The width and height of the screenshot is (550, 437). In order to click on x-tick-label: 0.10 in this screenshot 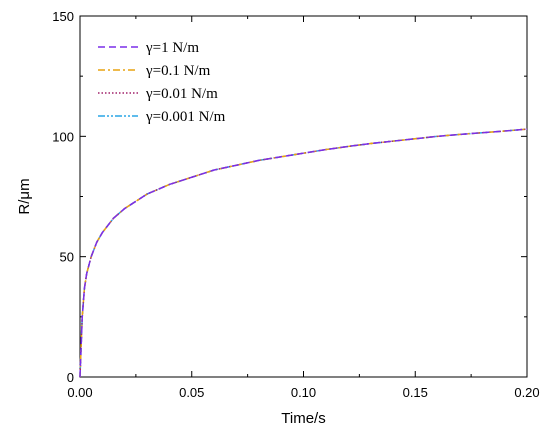, I will do `click(303, 392)`.